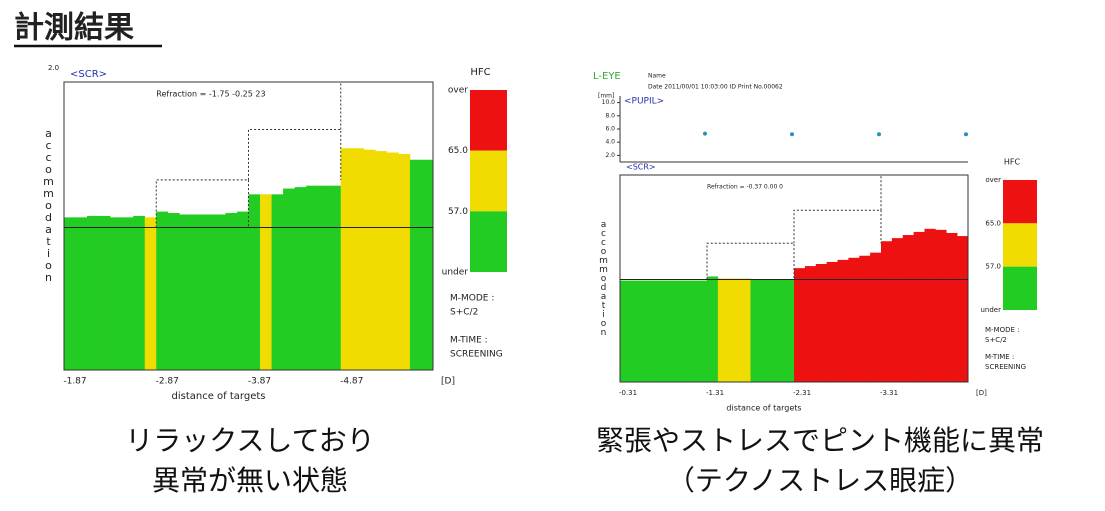  Describe the element at coordinates (607, 76) in the screenshot. I see `eye-label: L-EYE` at that location.